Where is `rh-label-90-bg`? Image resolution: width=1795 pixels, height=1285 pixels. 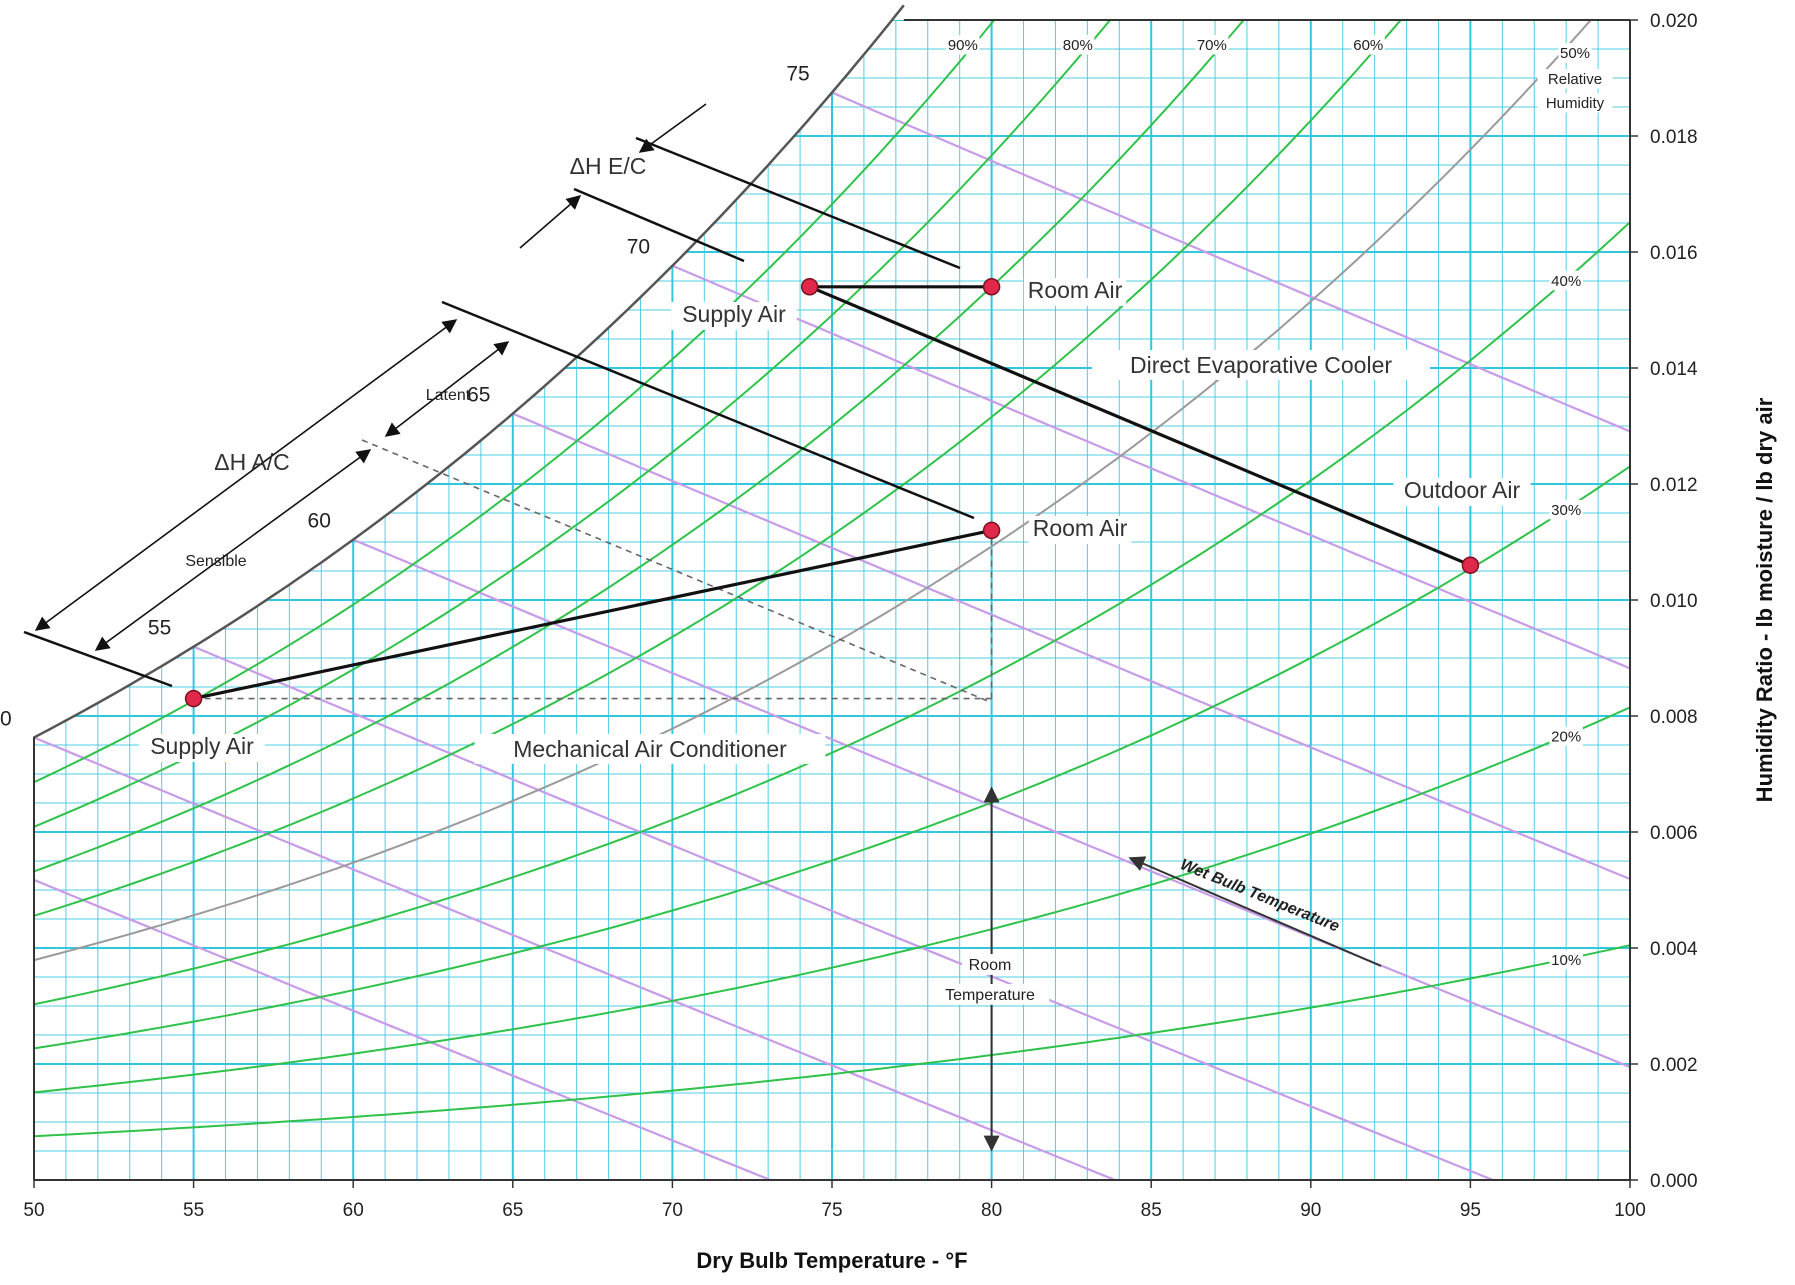 rh-label-90-bg is located at coordinates (963, 45).